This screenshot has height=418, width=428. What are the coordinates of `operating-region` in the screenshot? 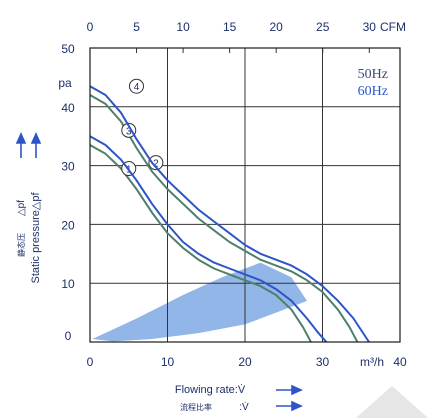 It's located at (199, 302).